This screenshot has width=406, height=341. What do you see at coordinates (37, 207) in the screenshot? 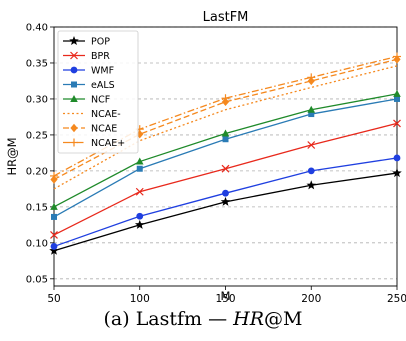
I see `y-tick-label: 0.15` at bounding box center [37, 207].